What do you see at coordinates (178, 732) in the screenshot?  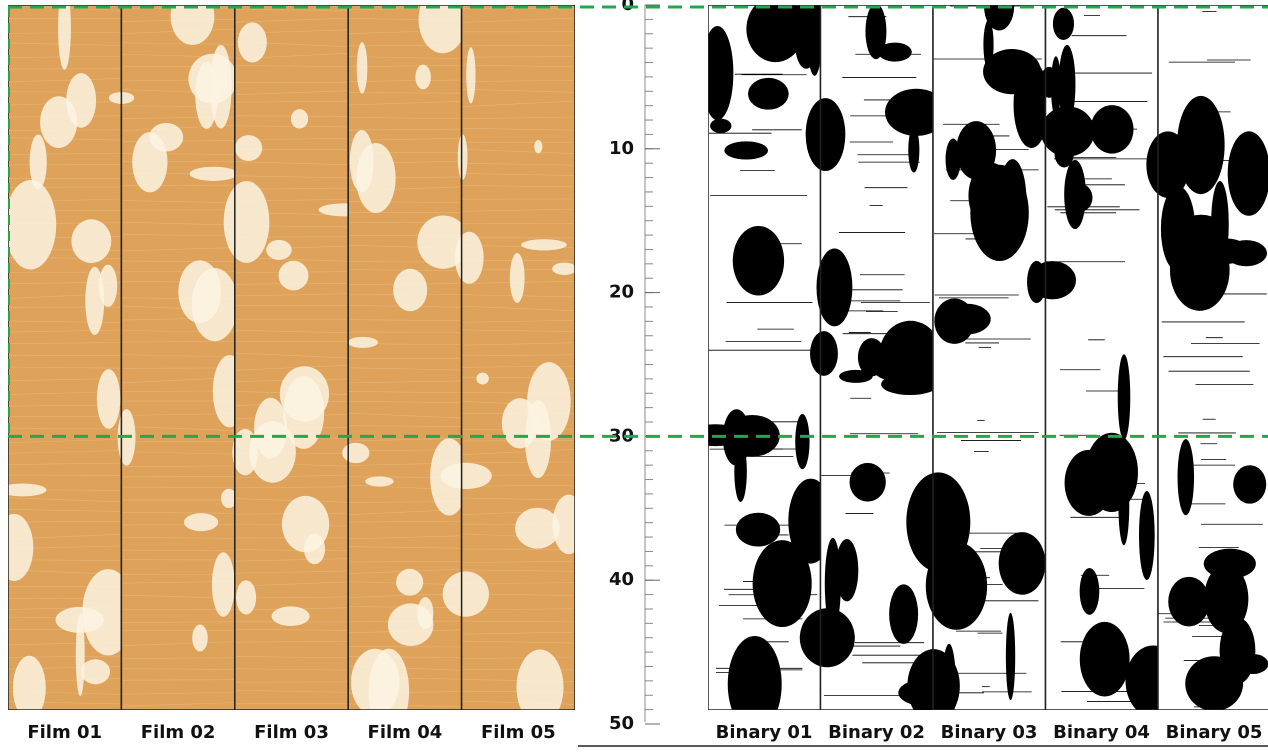 I see `film-label: Film 02` at bounding box center [178, 732].